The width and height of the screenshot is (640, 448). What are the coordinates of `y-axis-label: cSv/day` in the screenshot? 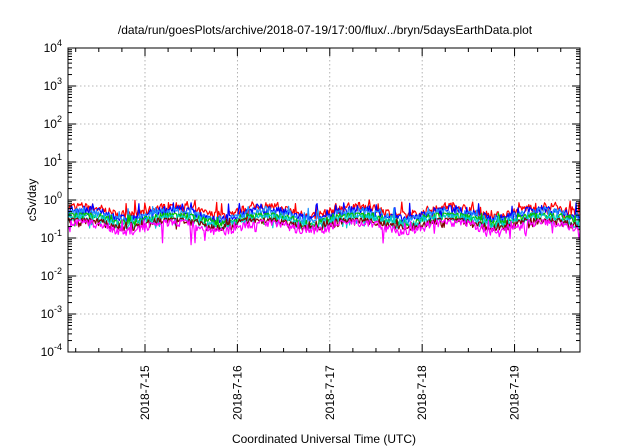 It's located at (32, 200).